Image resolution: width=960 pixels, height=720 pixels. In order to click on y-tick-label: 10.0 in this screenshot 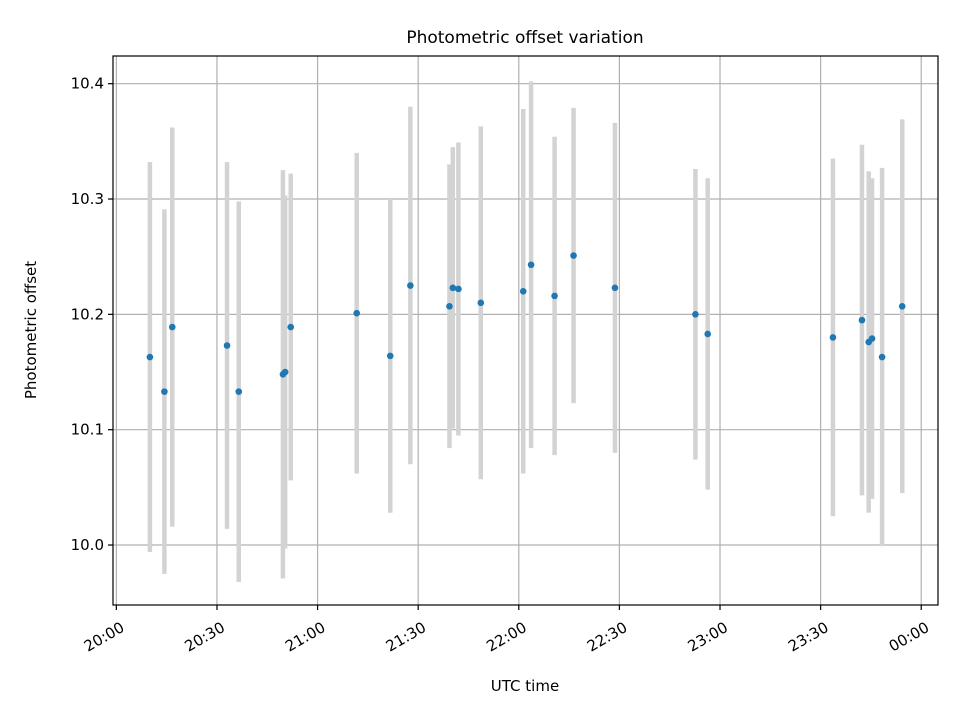, I will do `click(87, 545)`.